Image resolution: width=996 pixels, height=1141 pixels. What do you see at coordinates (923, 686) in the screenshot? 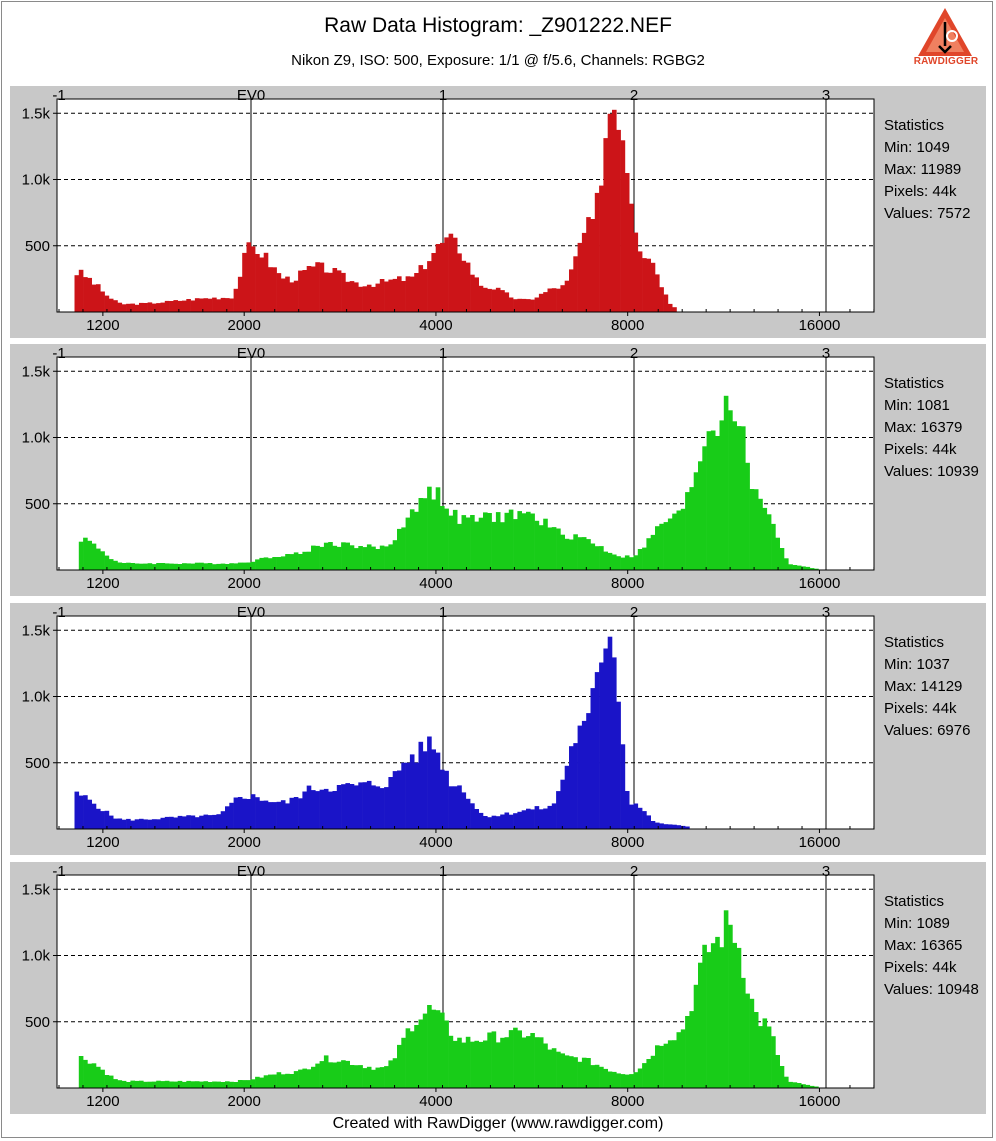
I see `stats-max: Max: 14129` at bounding box center [923, 686].